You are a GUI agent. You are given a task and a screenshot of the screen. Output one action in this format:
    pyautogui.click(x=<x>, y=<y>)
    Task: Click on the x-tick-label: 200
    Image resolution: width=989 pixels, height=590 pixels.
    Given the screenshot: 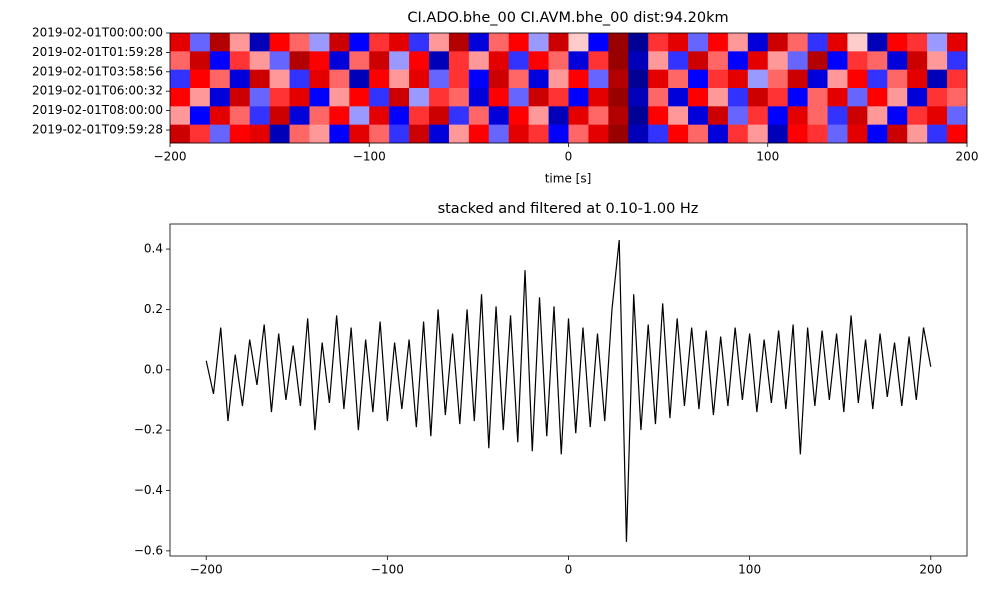 What is the action you would take?
    pyautogui.click(x=967, y=157)
    